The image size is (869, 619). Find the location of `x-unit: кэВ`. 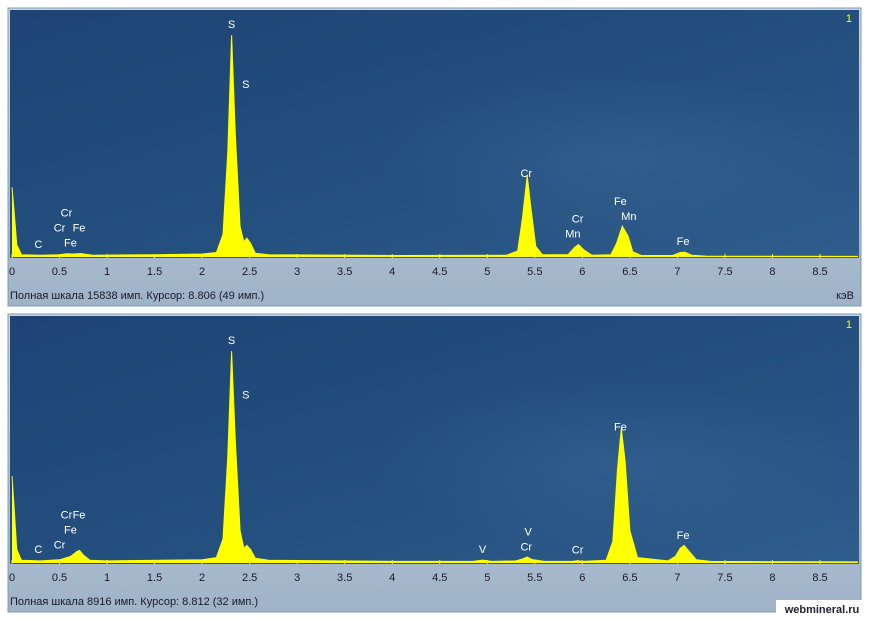

x-unit: кэВ is located at coordinates (845, 296).